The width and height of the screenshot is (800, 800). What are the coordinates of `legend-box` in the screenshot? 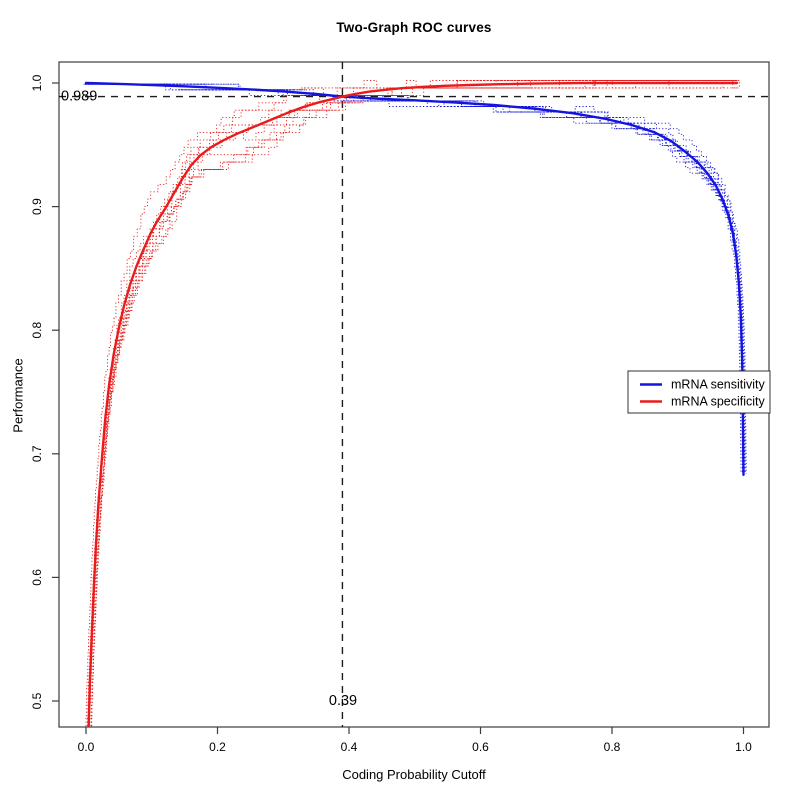 It's located at (699, 392).